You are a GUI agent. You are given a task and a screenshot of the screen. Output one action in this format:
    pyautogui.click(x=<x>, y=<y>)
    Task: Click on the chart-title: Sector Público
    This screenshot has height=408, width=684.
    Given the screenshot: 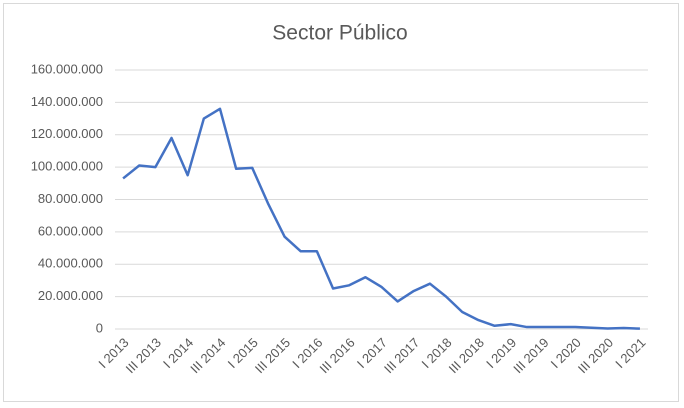 What is the action you would take?
    pyautogui.click(x=339, y=33)
    